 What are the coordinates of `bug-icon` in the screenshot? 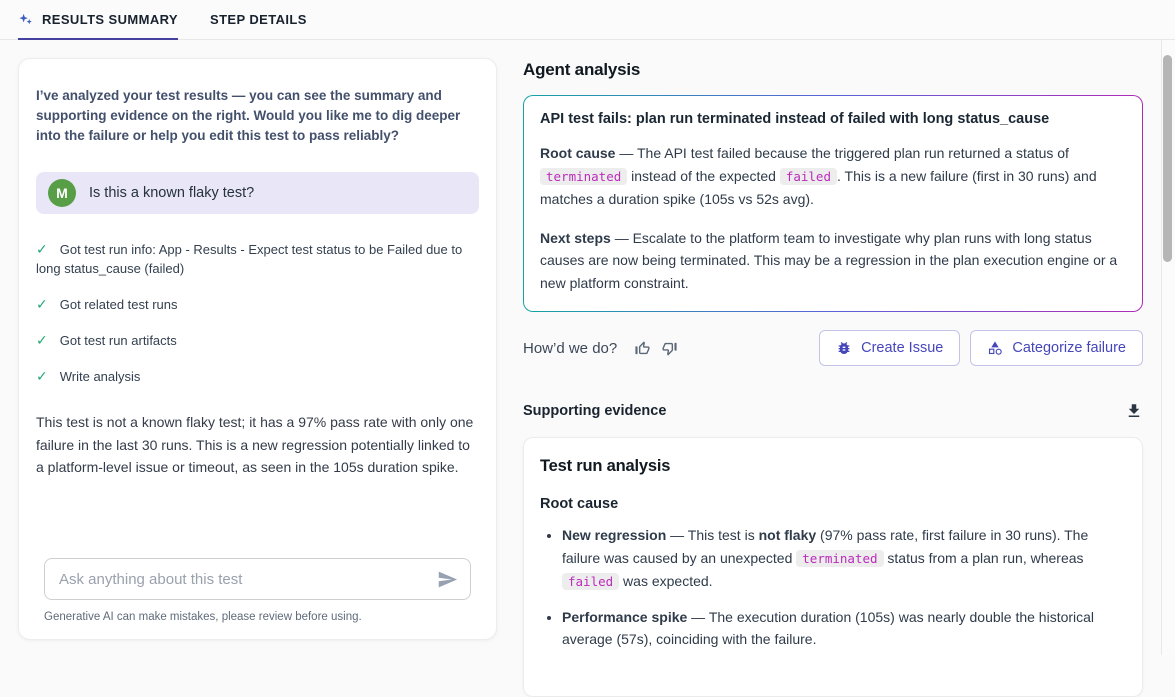 It's located at (844, 348).